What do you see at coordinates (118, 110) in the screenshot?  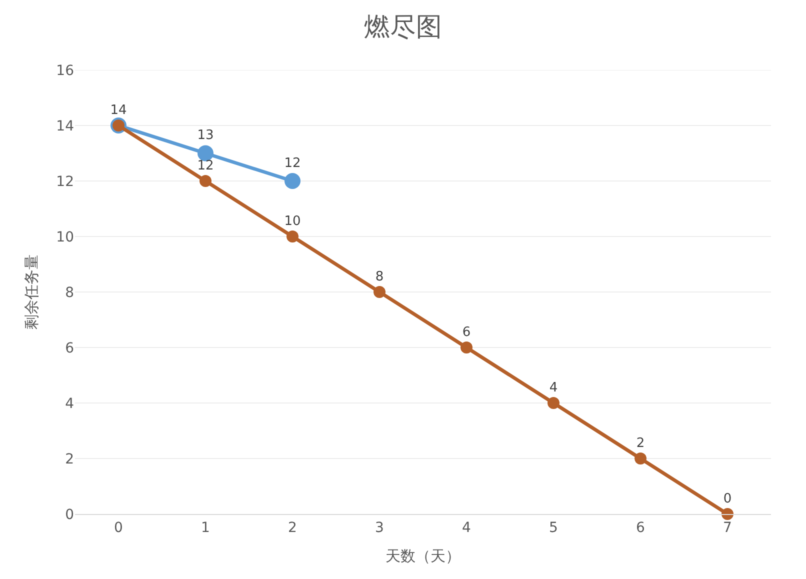 I see `data-label: 14` at bounding box center [118, 110].